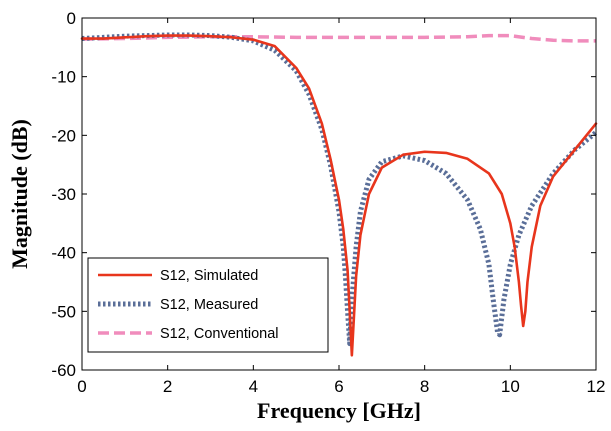  Describe the element at coordinates (339, 410) in the screenshot. I see `x-axis-title: Frequency [GHz]` at that location.